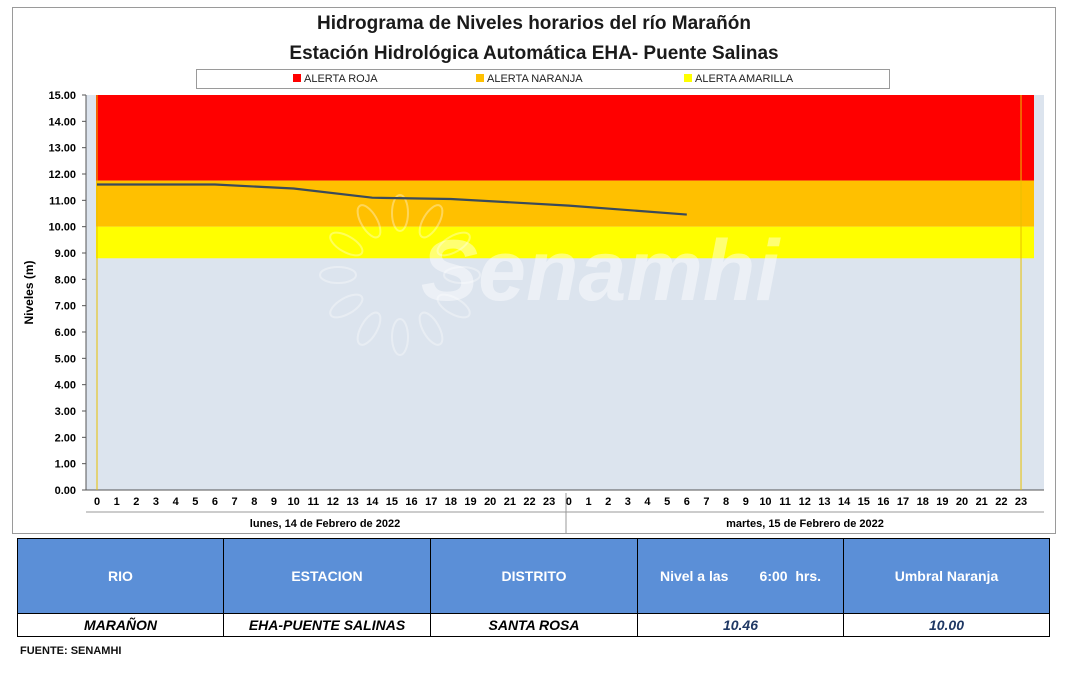  What do you see at coordinates (97, 502) in the screenshot?
I see `x-tick-label: 0` at bounding box center [97, 502].